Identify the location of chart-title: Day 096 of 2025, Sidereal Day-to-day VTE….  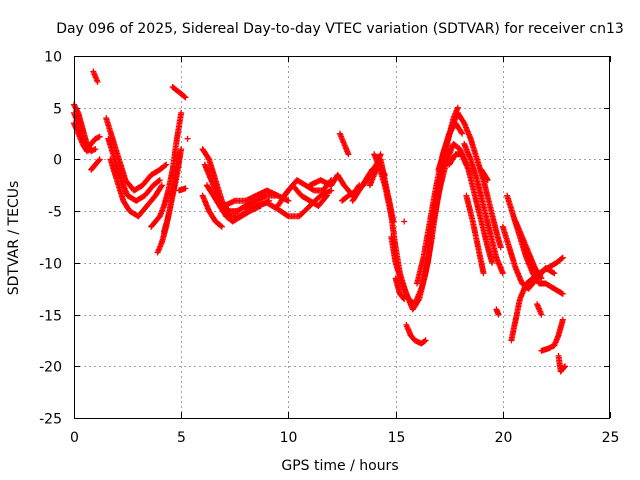
(340, 29).